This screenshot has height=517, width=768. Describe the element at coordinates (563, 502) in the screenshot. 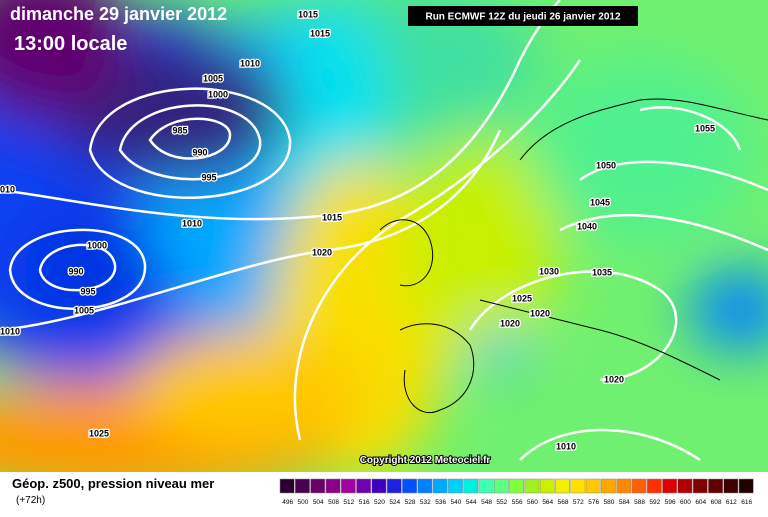

I see `colorbar-label: 568` at that location.